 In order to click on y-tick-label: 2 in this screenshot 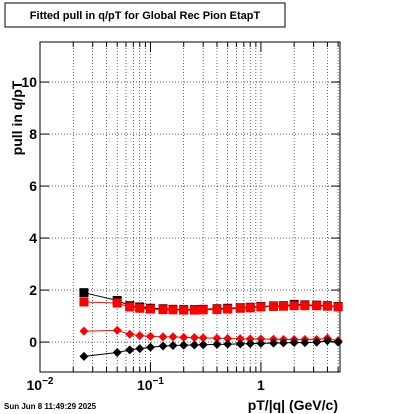, I will do `click(33, 290)`.